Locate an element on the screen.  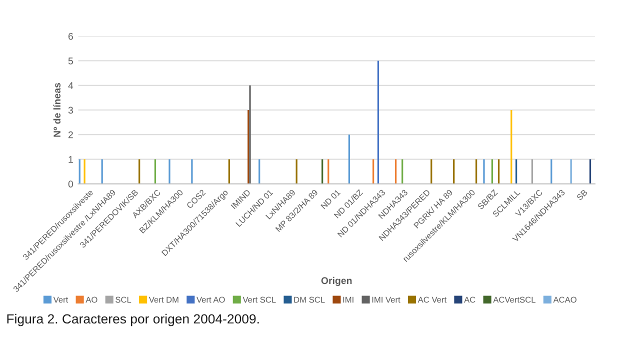
legend-label: Vert AO is located at coordinates (210, 299).